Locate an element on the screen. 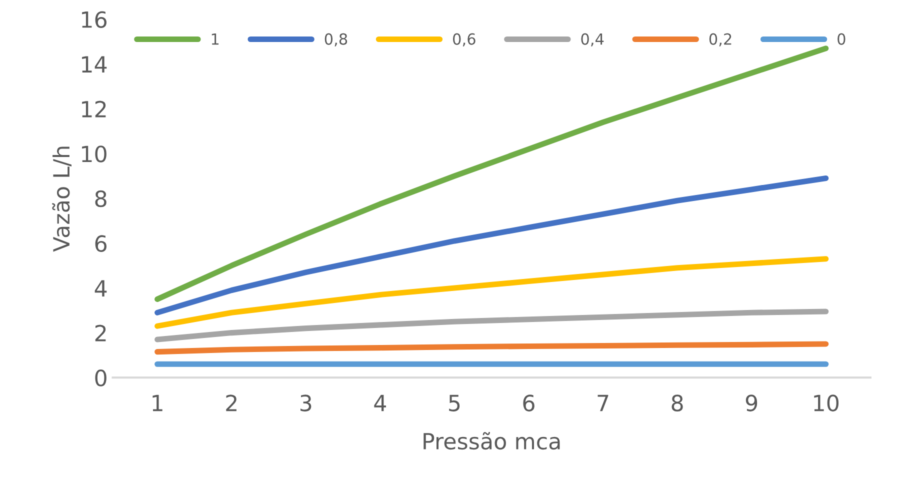 Image resolution: width=902 pixels, height=481 pixels. y-tick-label: 8 is located at coordinates (100, 199).